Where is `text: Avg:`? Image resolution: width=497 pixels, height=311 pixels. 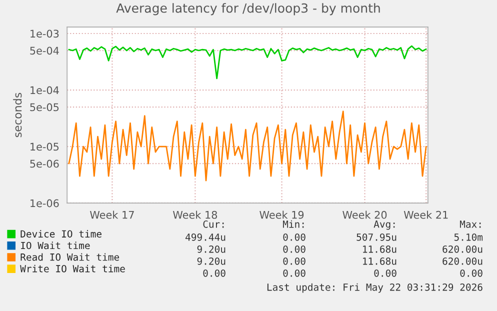 text: Avg: is located at coordinates (384, 225).